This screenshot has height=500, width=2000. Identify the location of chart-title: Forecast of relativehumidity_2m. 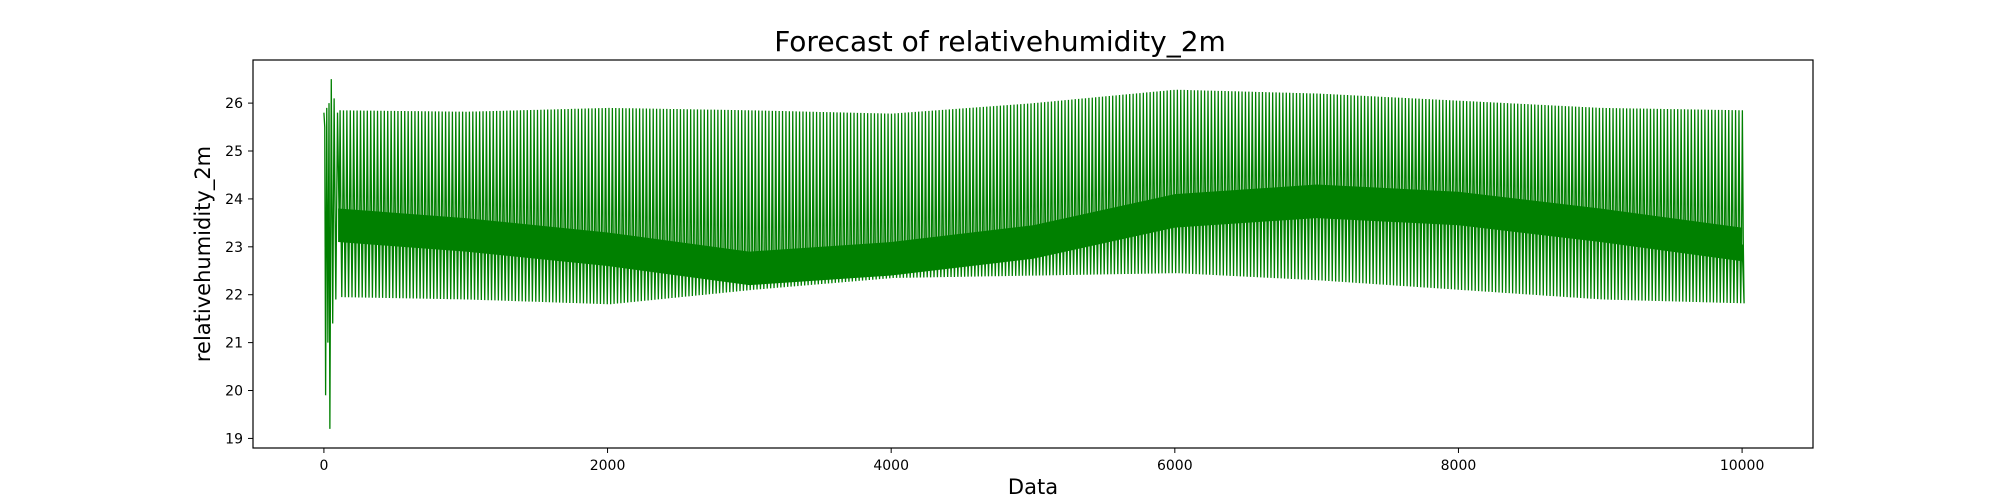
(1000, 41).